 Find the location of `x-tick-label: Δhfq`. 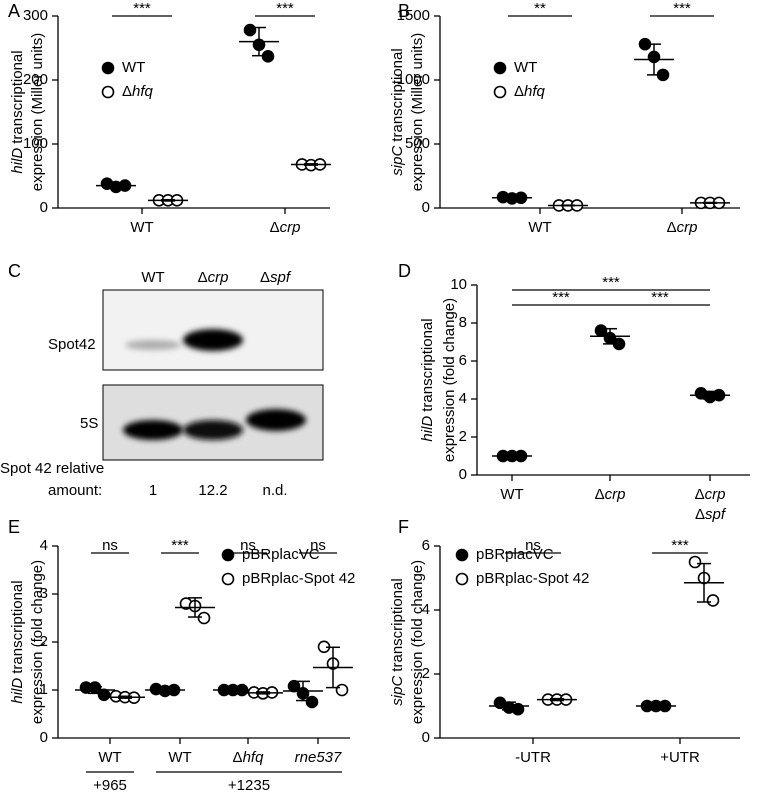

x-tick-label: Δhfq is located at coordinates (249, 757).